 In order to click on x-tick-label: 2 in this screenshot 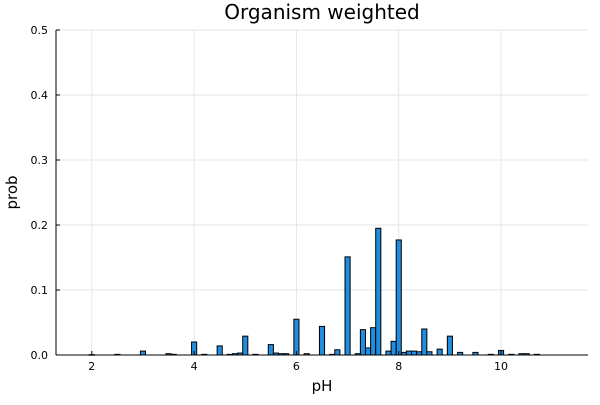, I will do `click(91, 366)`.